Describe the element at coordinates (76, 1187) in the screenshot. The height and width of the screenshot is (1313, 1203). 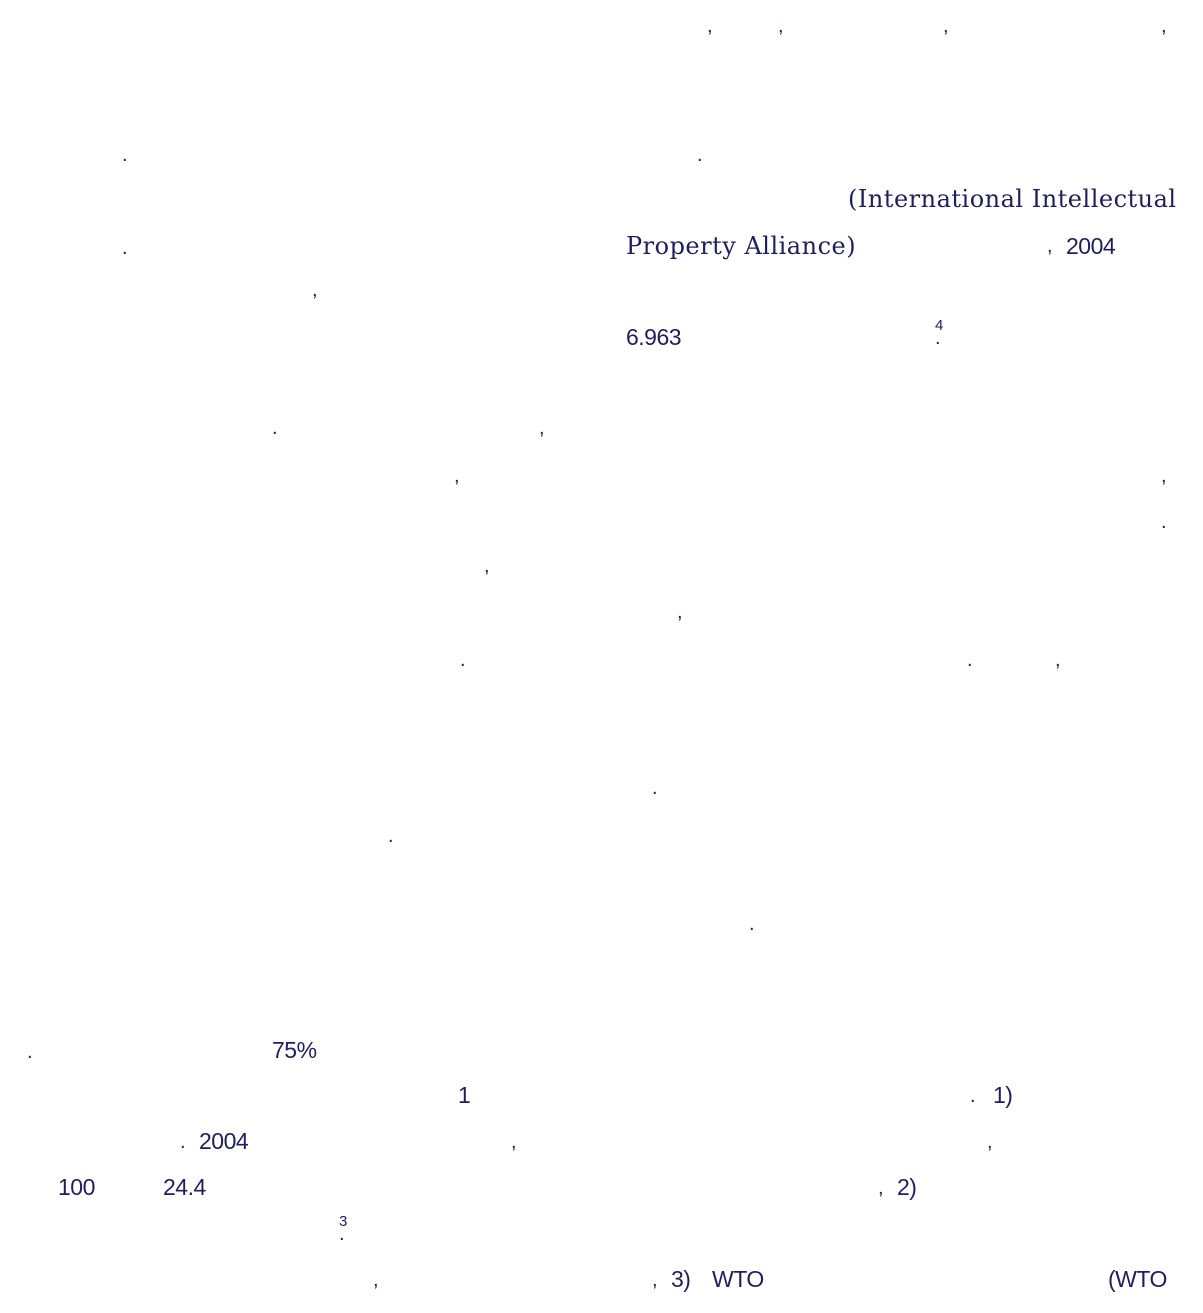
I see `number-100: 100` at that location.